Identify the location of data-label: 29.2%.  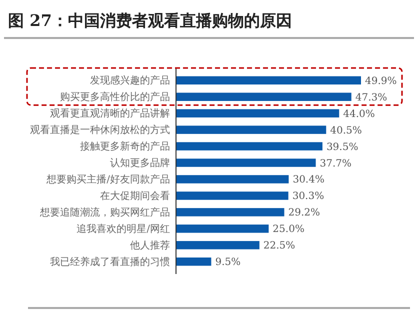
(304, 213).